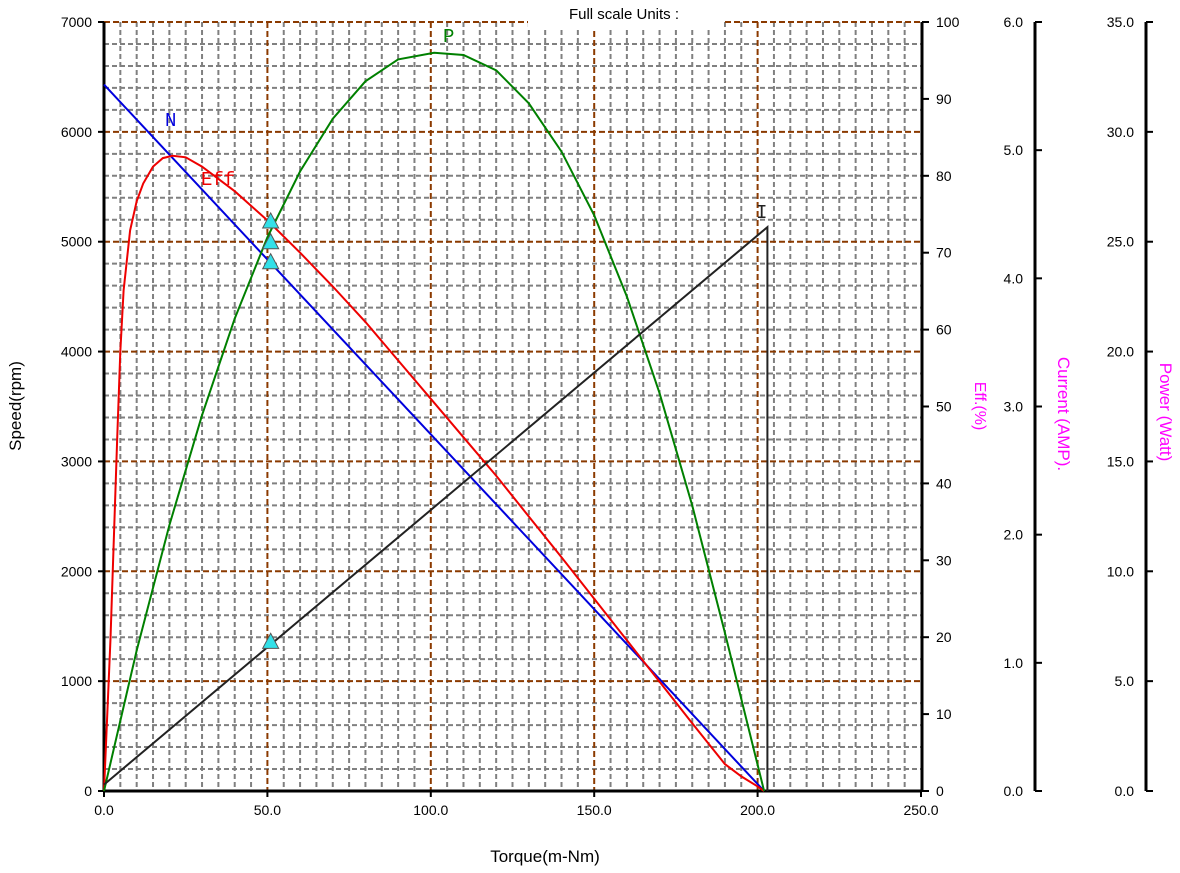 Image resolution: width=1180 pixels, height=873 pixels. Describe the element at coordinates (944, 714) in the screenshot. I see `eff-tick-label: 10` at that location.